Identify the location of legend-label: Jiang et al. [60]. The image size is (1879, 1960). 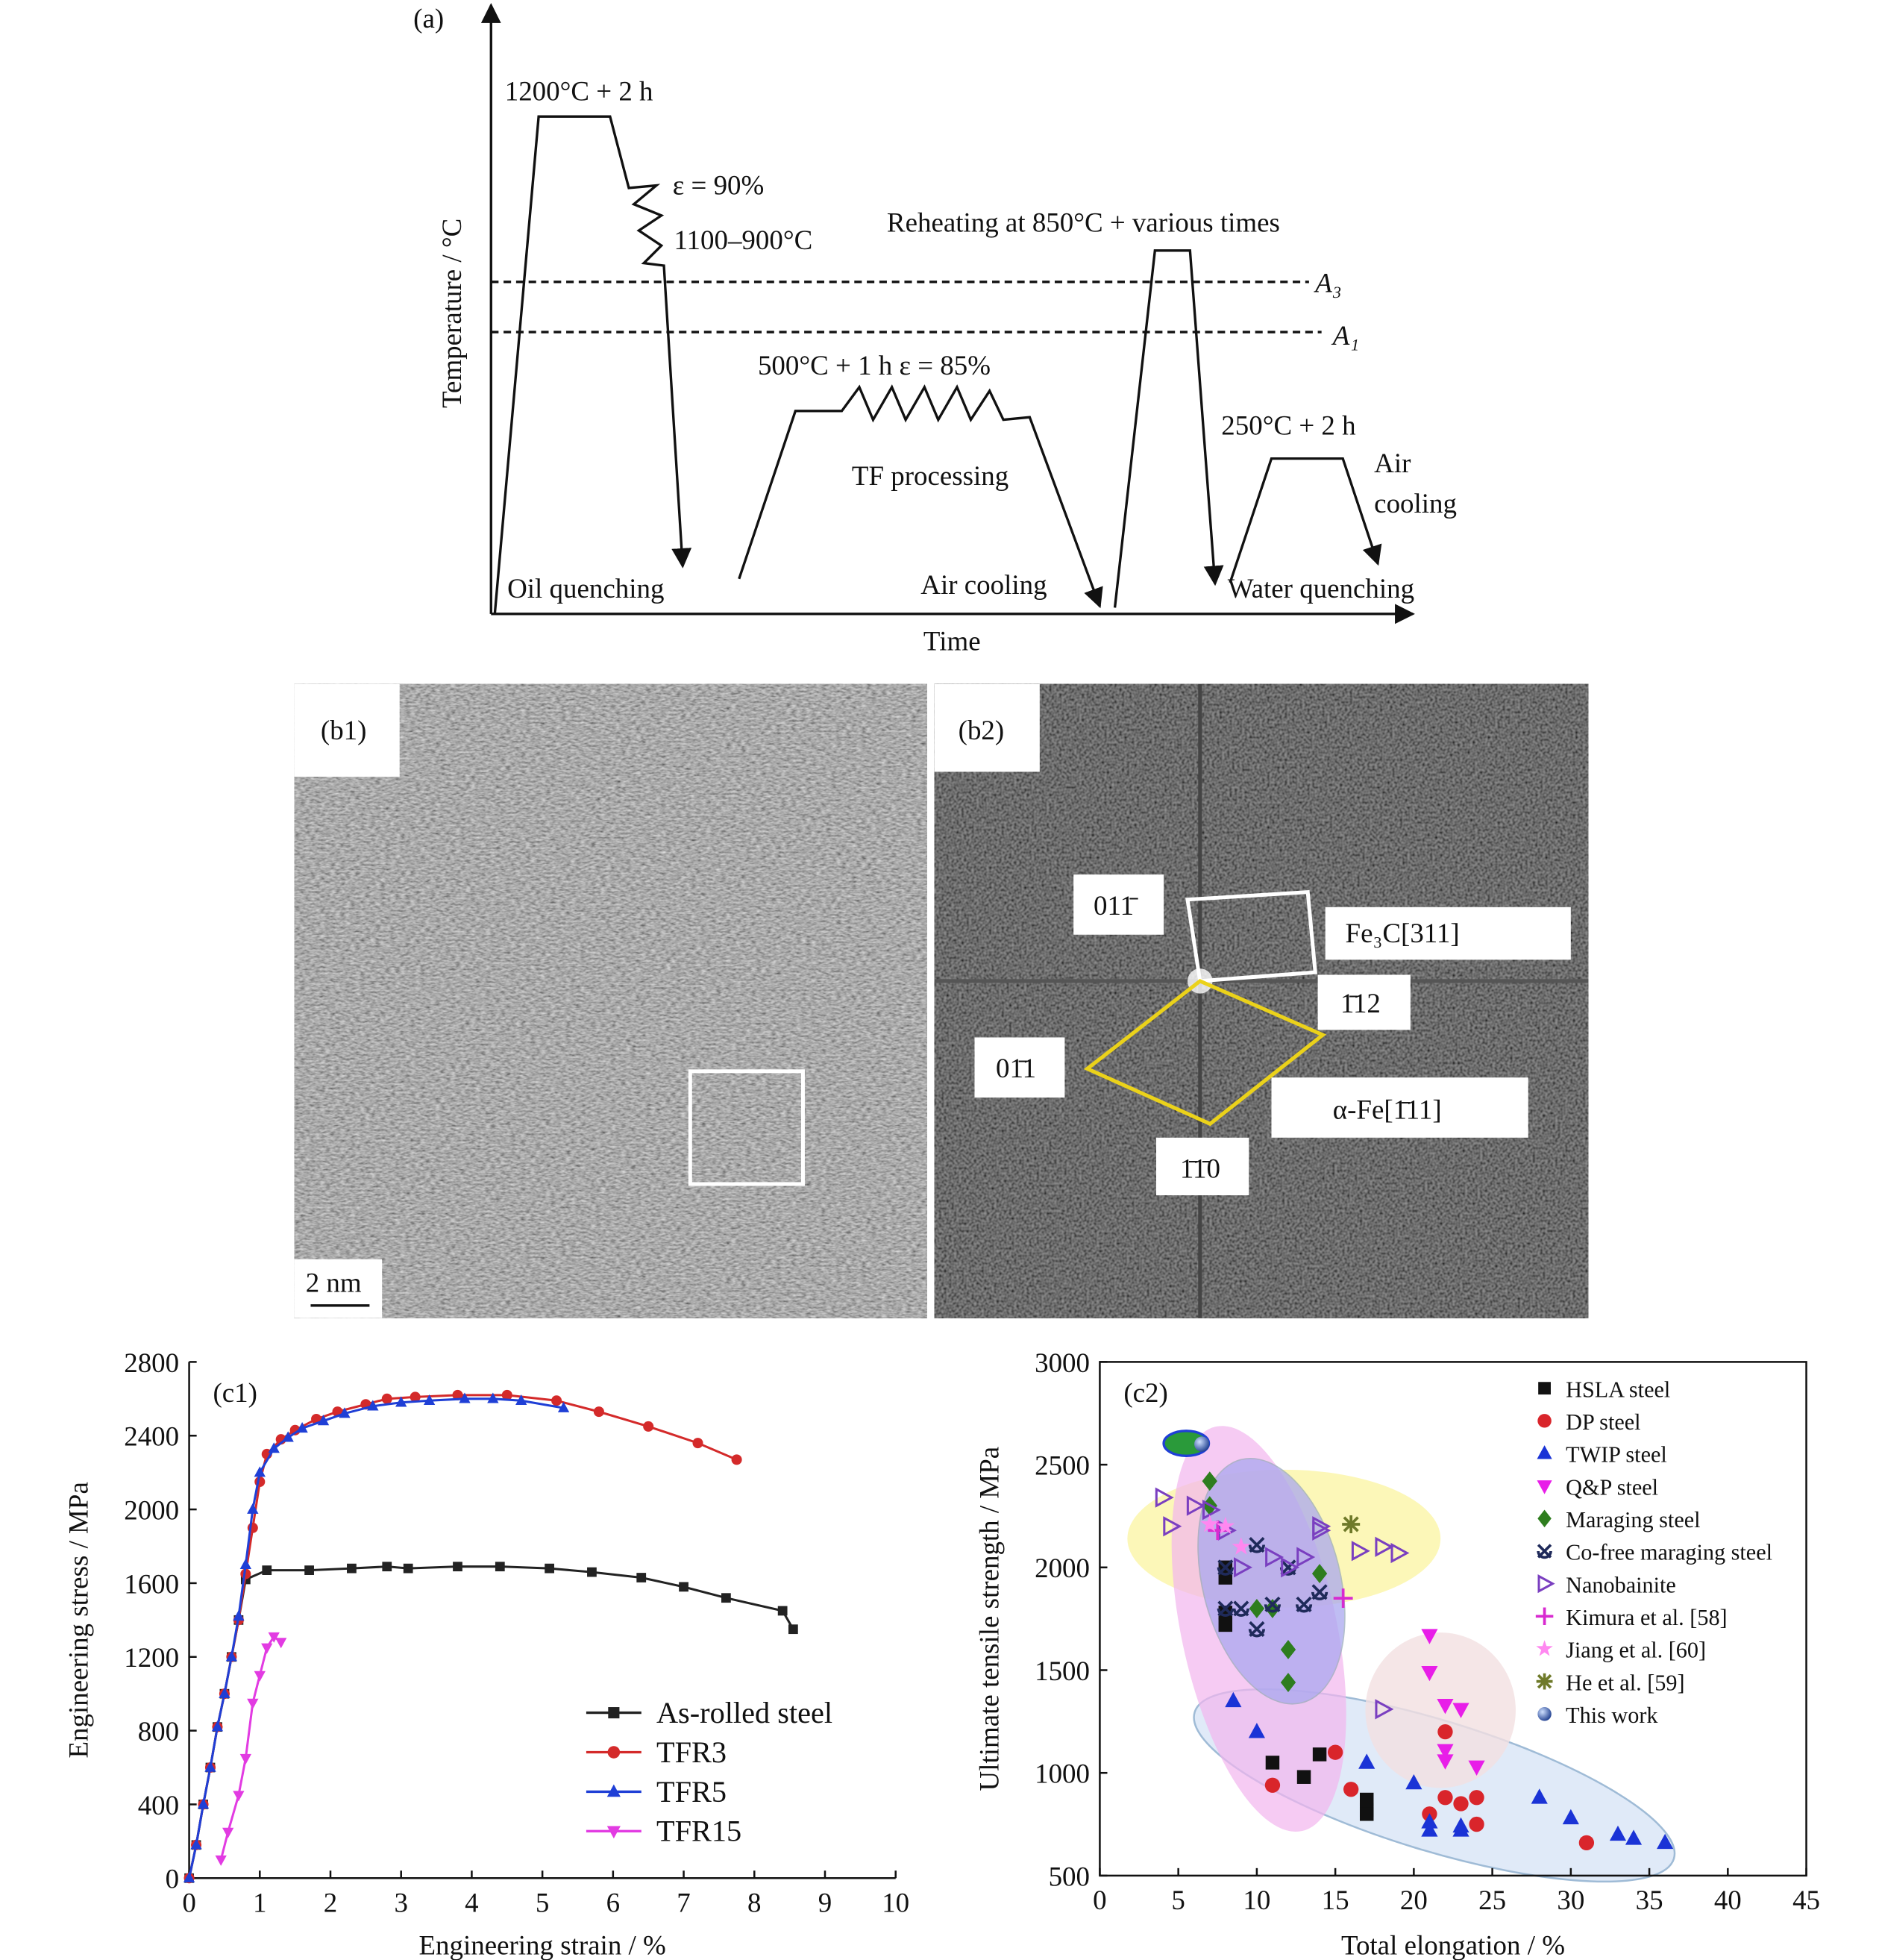
(1636, 1650).